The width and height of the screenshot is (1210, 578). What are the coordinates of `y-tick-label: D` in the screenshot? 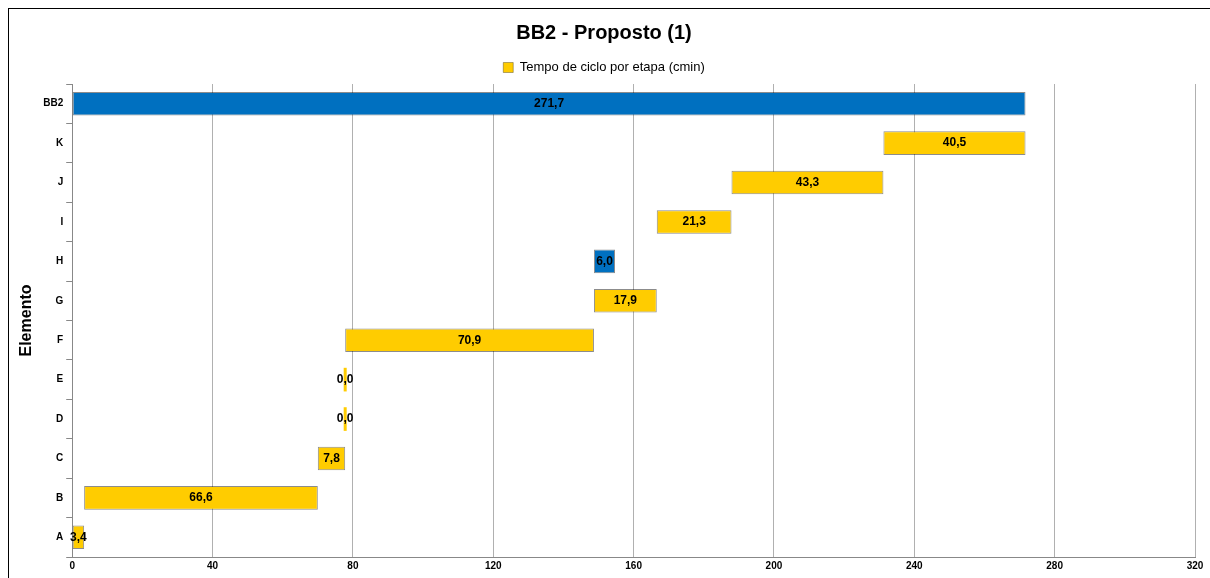 It's located at (59, 418).